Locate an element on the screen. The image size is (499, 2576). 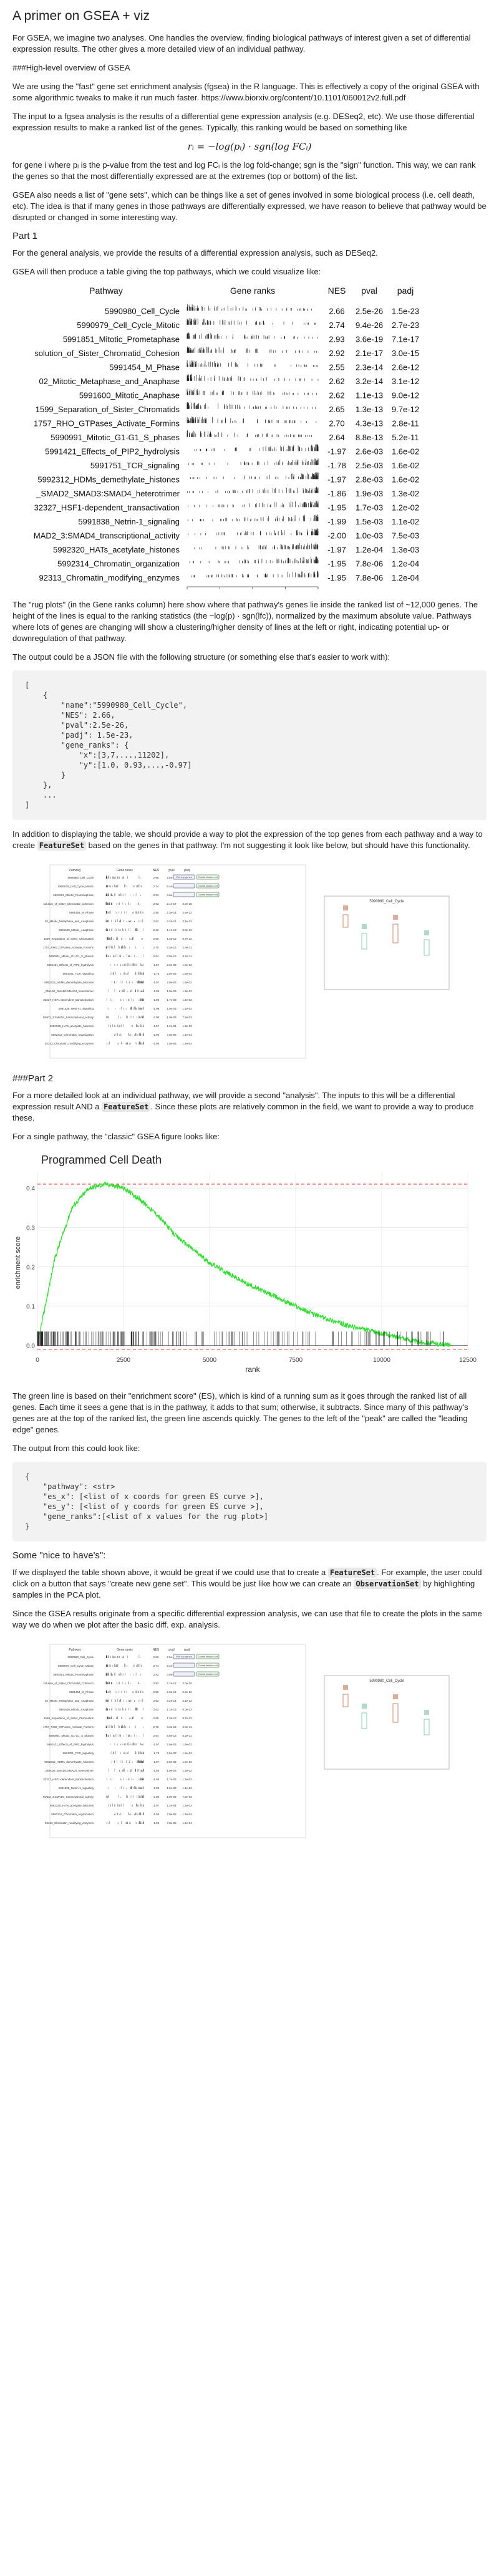
pathway-label: 5991751_TCR_signaling is located at coordinates (135, 465).